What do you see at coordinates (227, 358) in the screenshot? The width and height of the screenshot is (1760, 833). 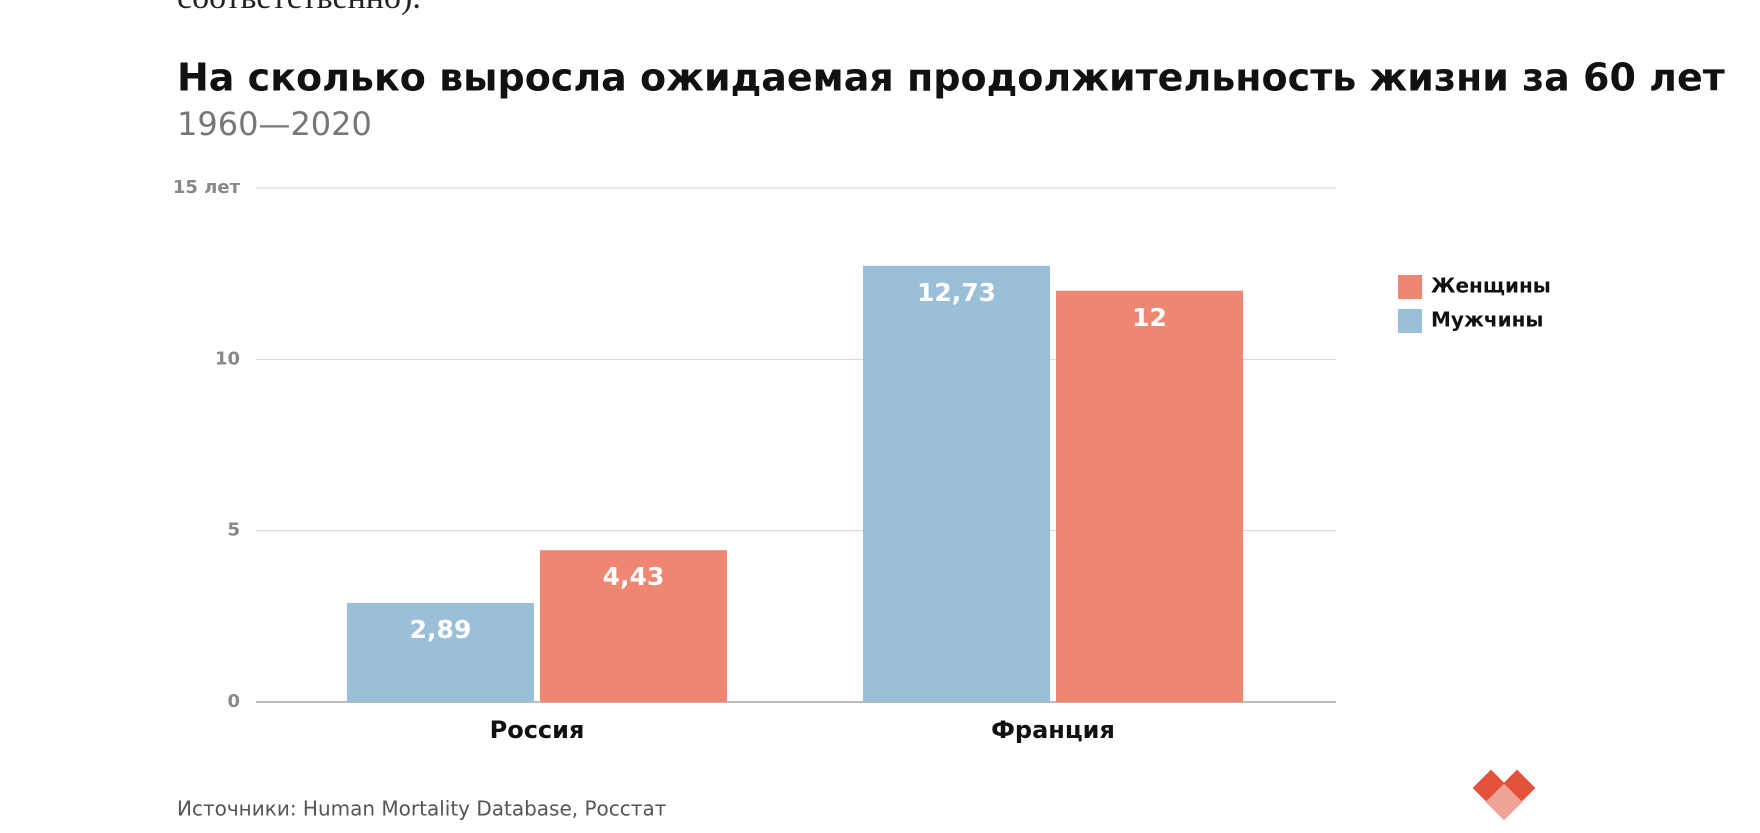 I see `y-tick-label: 10` at bounding box center [227, 358].